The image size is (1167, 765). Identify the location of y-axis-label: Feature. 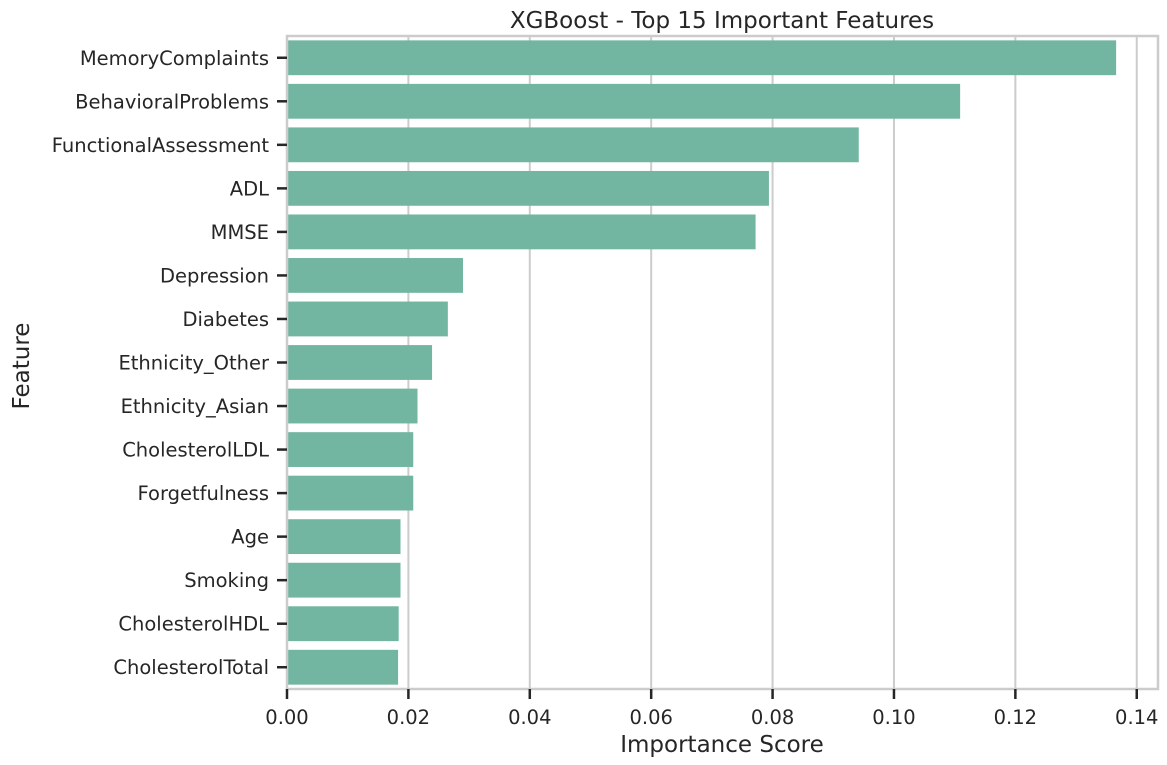
(22, 366).